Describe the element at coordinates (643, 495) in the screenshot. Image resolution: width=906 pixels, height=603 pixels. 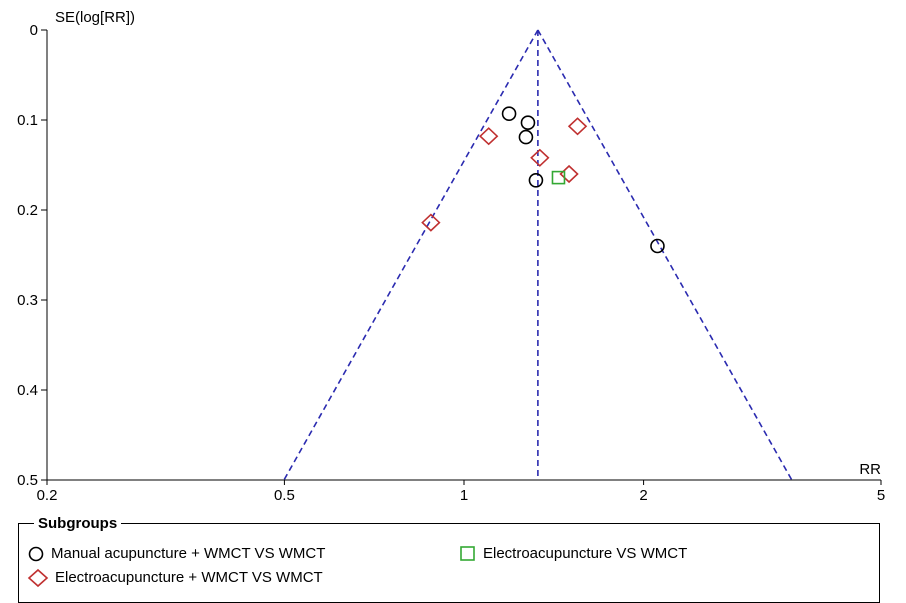
I see `x-tick-label: 2` at that location.